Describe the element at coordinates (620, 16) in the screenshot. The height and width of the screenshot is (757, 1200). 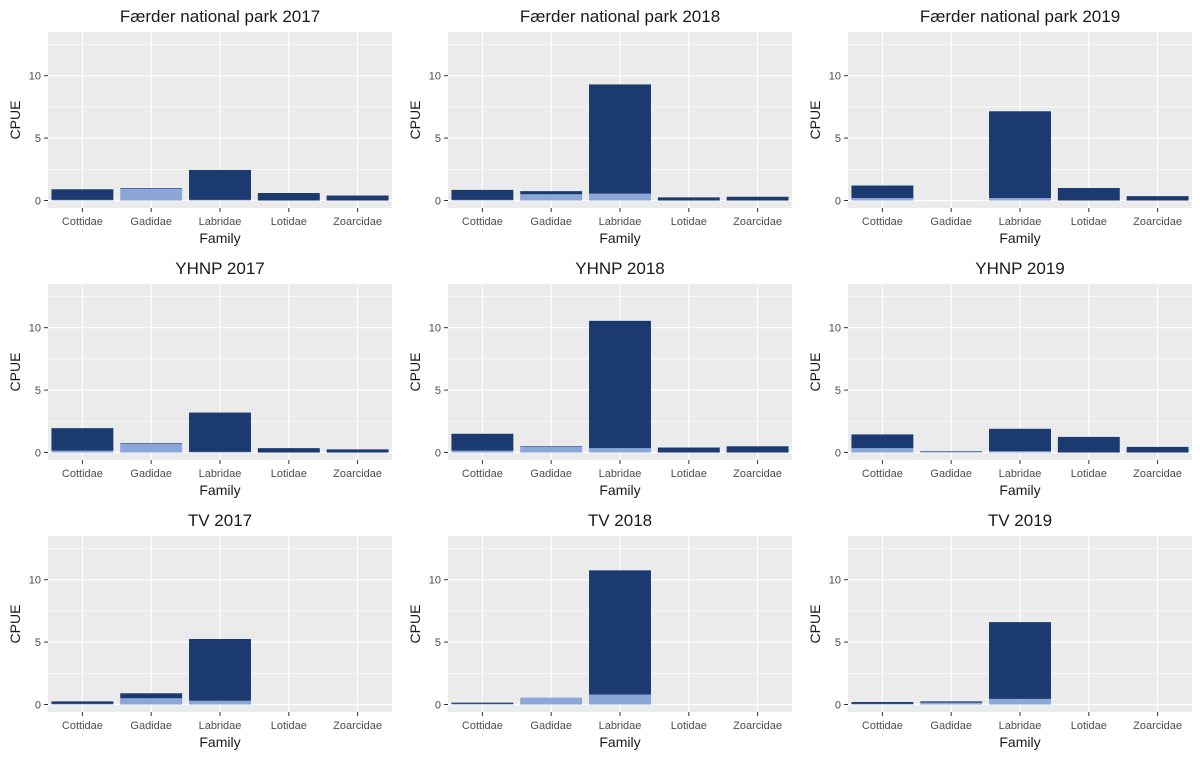
I see `panel-title: Færder national park 2018` at that location.